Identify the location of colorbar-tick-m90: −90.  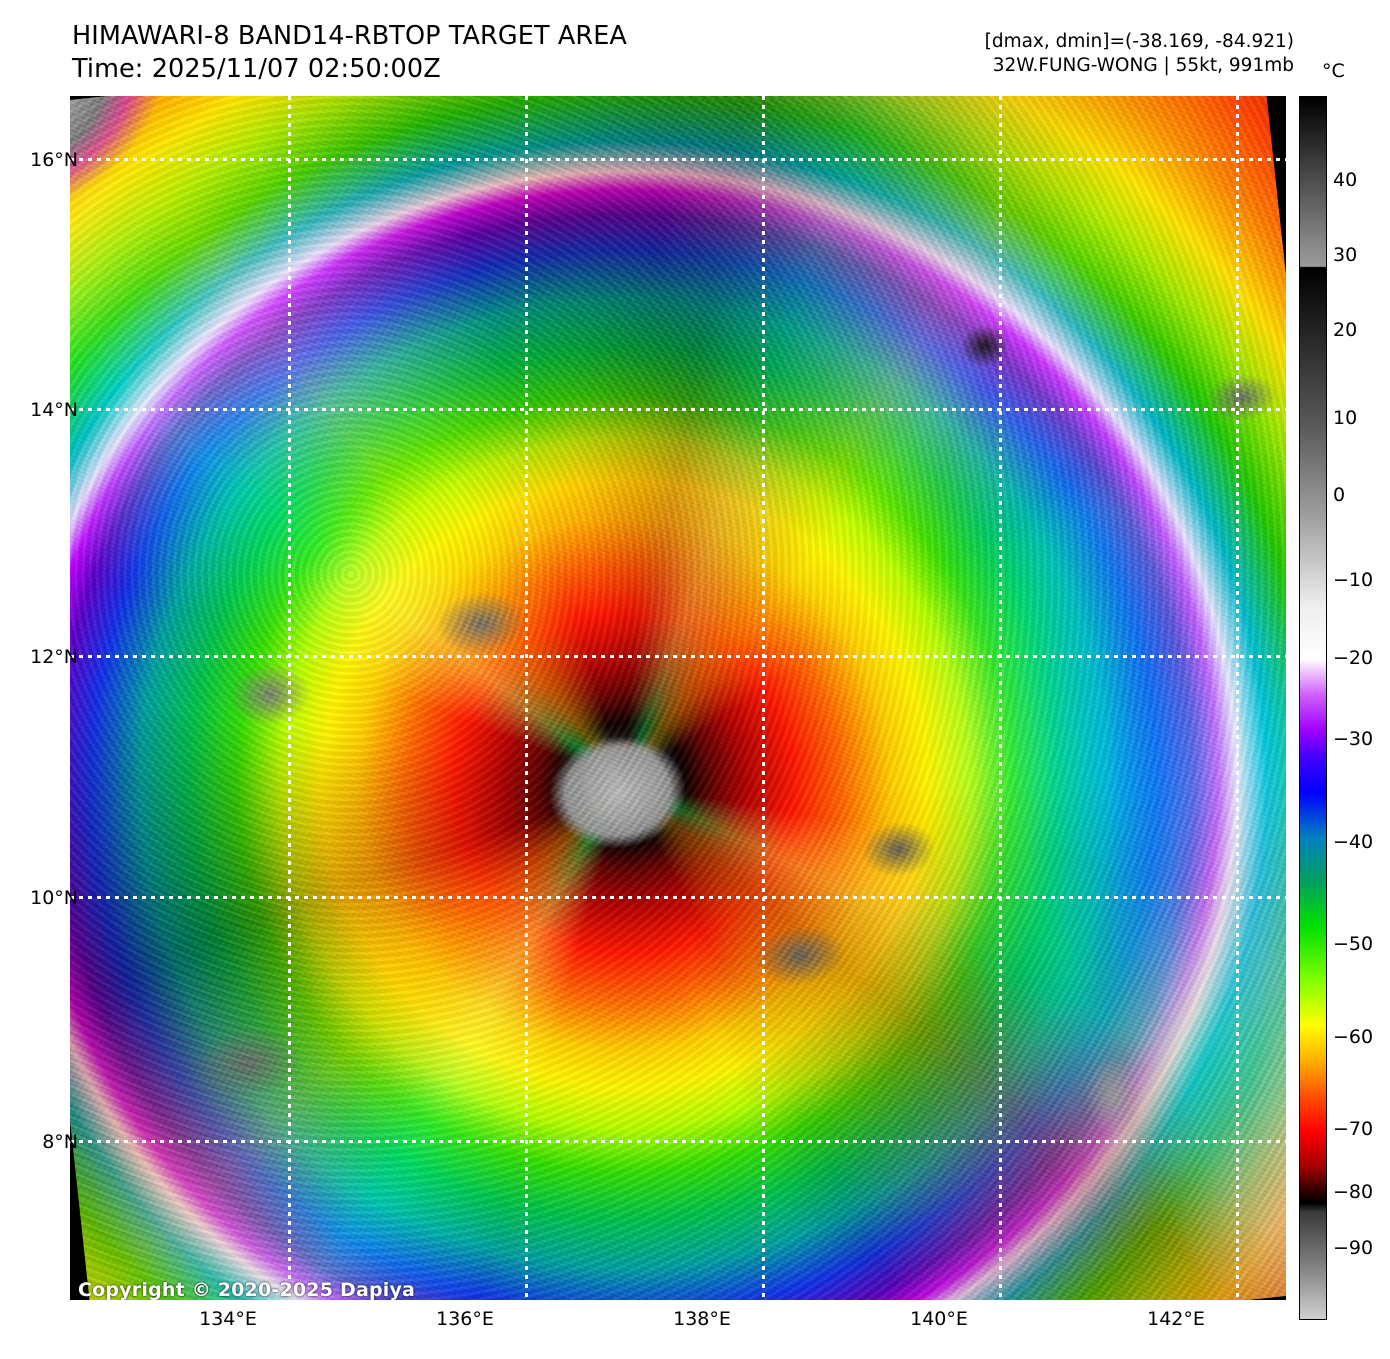
(1353, 1248).